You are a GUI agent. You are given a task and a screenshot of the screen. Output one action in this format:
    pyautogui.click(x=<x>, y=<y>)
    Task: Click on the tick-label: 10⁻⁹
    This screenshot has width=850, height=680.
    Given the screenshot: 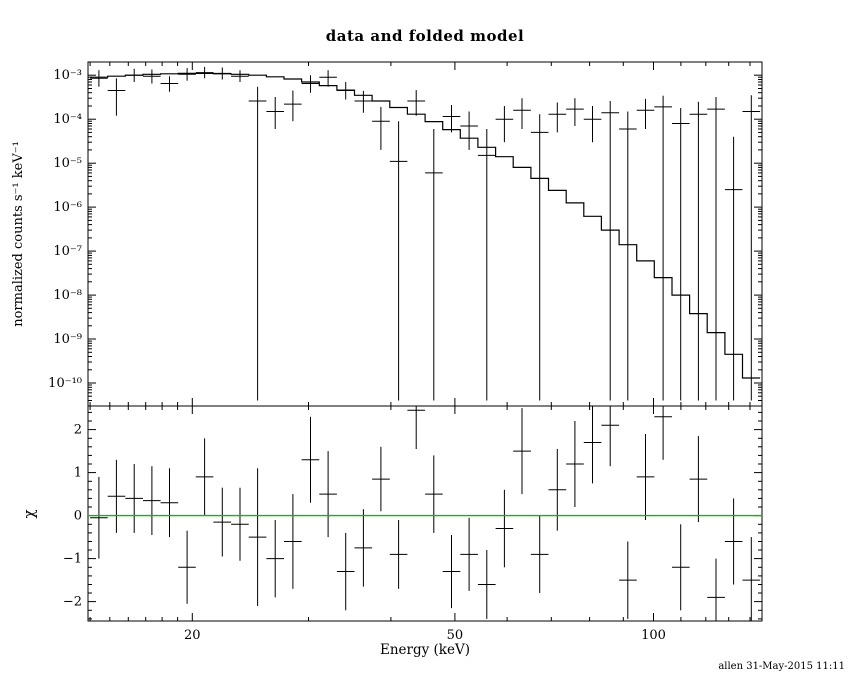 What is the action you would take?
    pyautogui.click(x=67, y=339)
    